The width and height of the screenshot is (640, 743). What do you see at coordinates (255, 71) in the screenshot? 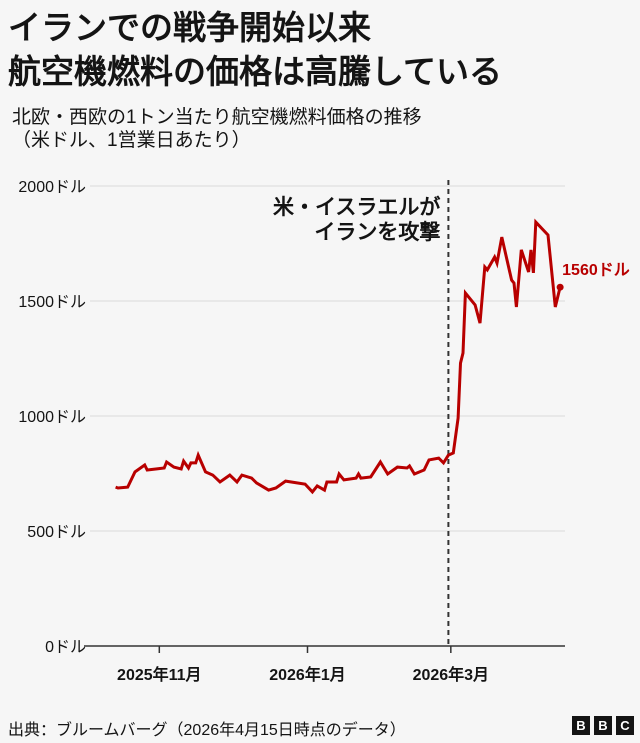
I see `title-line-2: 航空機燃料の価格は高騰している` at bounding box center [255, 71].